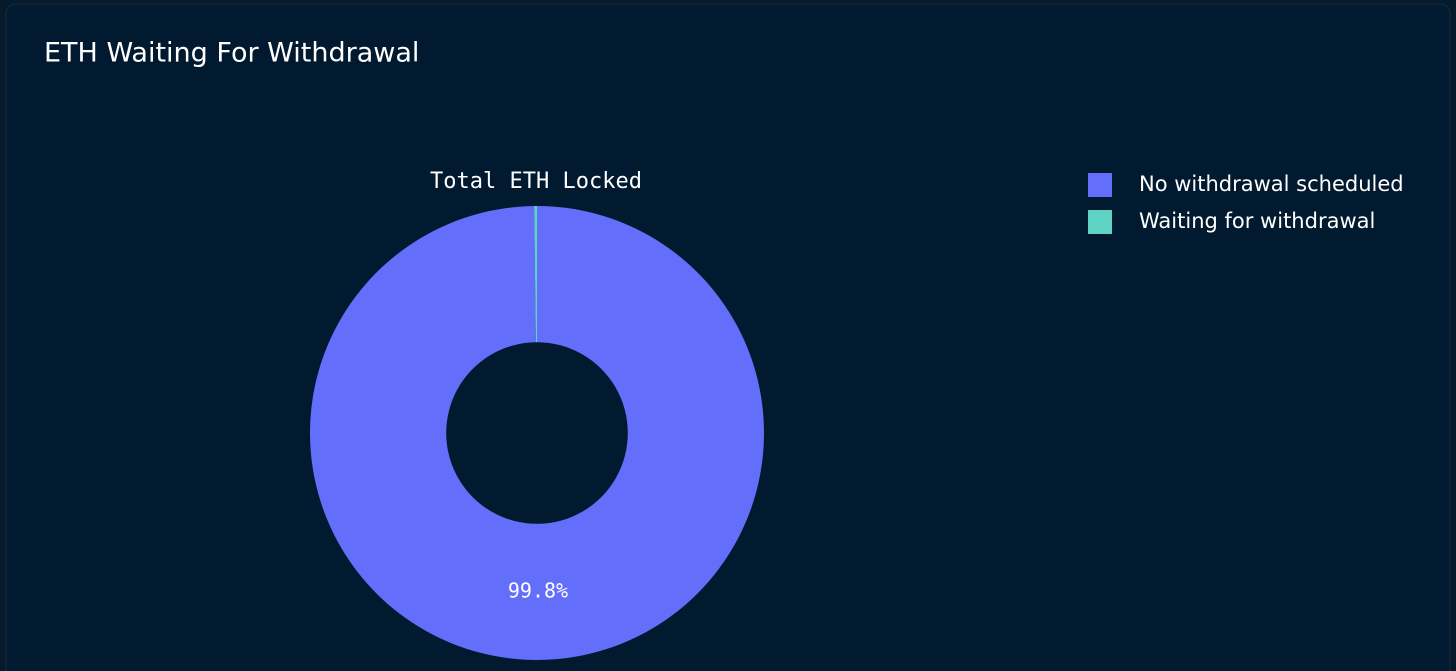 The height and width of the screenshot is (671, 1456). What do you see at coordinates (536, 181) in the screenshot?
I see `chart-subtitle: Total ETH Locked` at bounding box center [536, 181].